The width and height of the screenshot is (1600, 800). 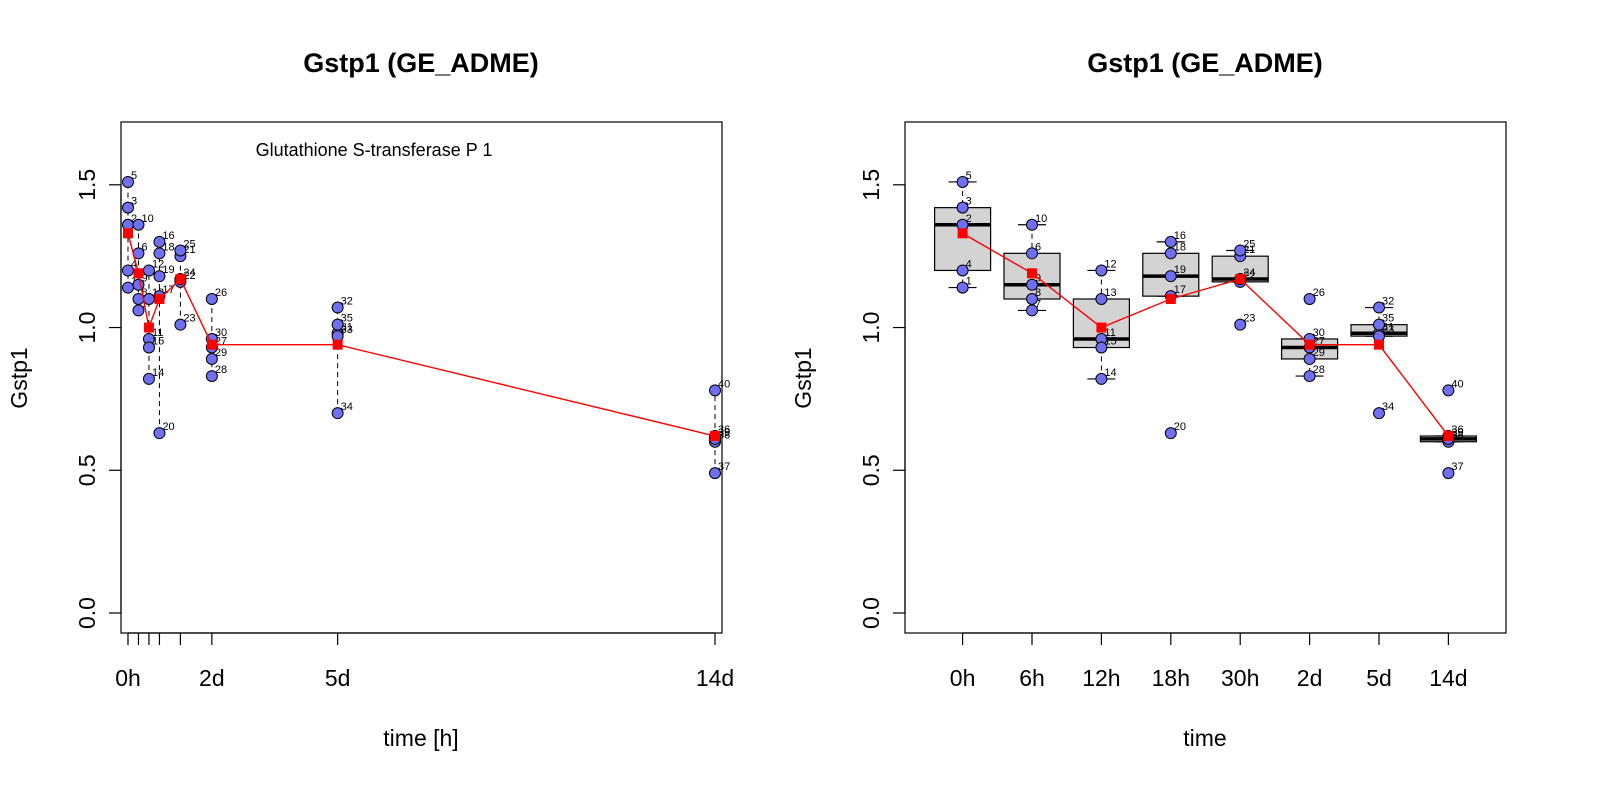 I want to click on right-box, so click(x=963, y=239).